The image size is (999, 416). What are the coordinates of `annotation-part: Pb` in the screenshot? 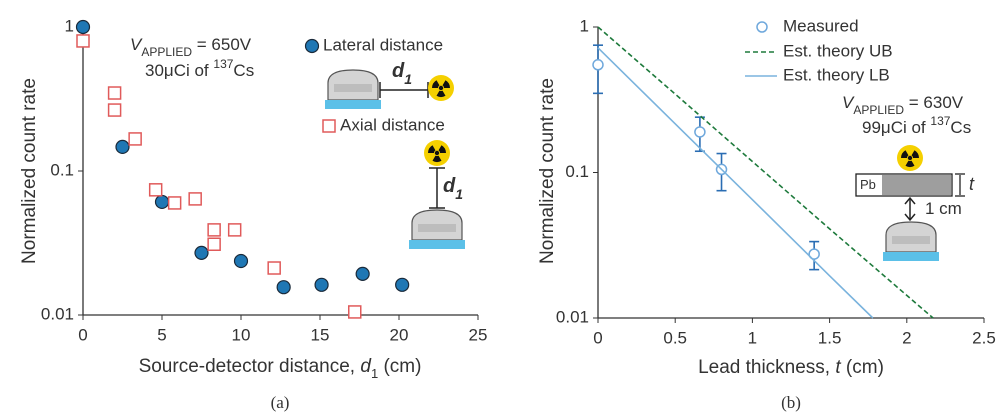 It's located at (868, 184).